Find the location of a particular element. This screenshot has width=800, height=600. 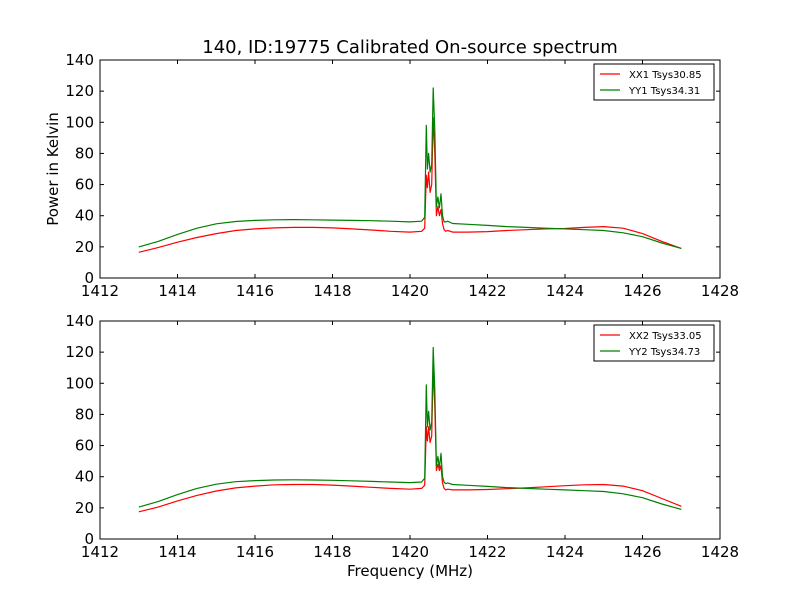

legend-label-xx1: XX1 Tsys30.85 is located at coordinates (665, 75).